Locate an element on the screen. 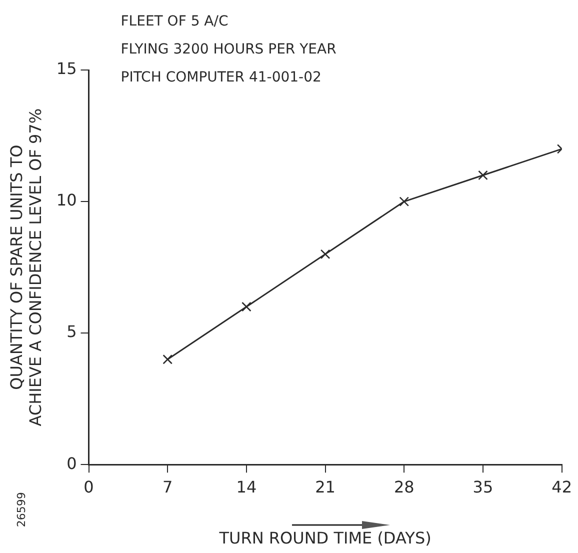 This screenshot has height=553, width=578. x-tick-label: 7 is located at coordinates (167, 486).